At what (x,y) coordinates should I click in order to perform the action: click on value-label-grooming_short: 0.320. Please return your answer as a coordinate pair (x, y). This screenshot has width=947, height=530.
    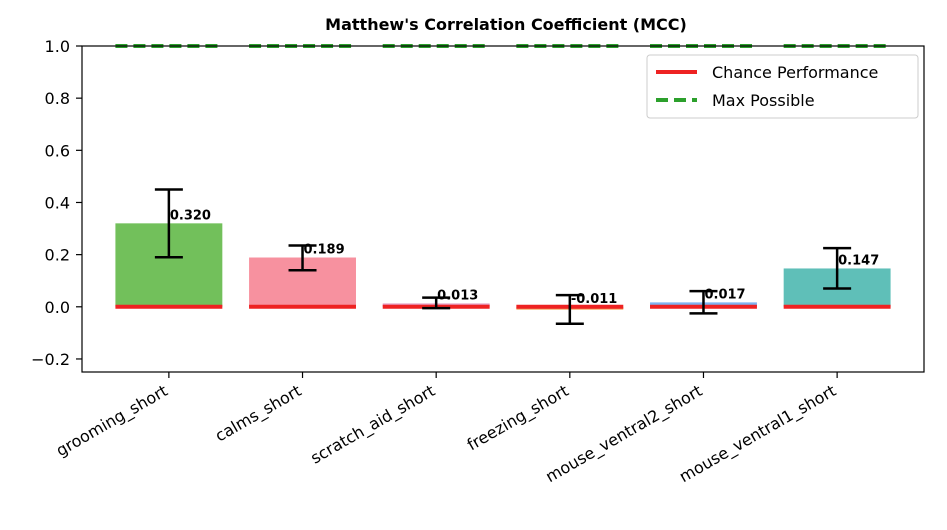
    Looking at the image, I should click on (190, 215).